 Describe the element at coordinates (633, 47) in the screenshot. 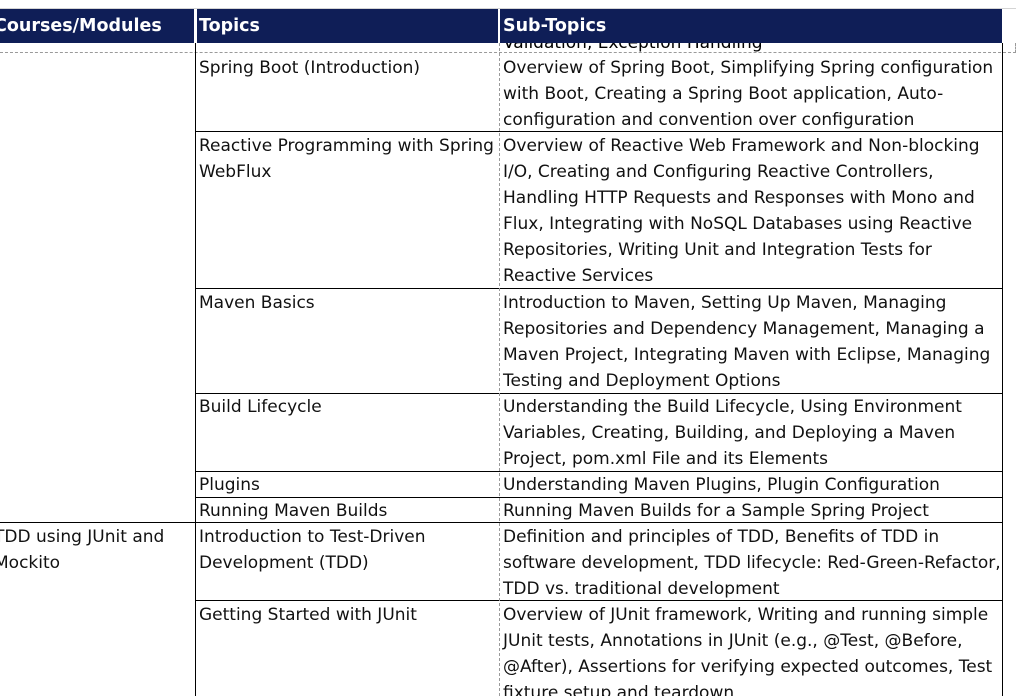

I see `clipped-subtopic-text: Validation, Exception Handling` at that location.